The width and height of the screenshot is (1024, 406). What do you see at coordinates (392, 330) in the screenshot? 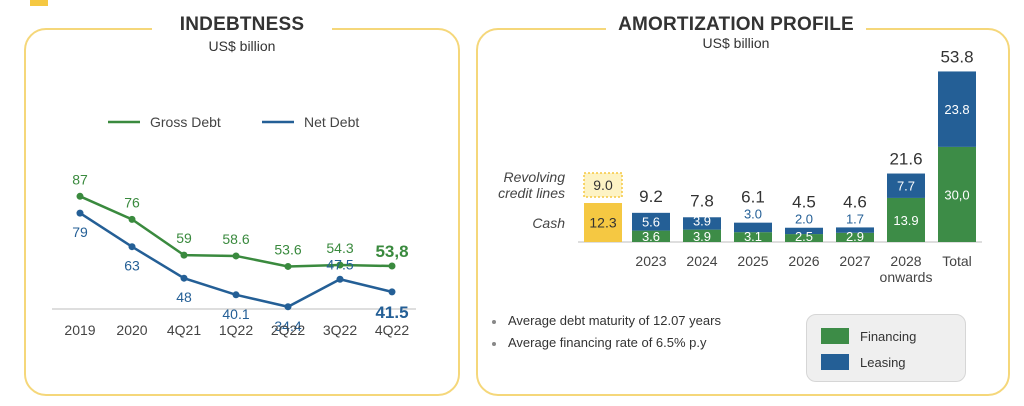
I see `x-tick-label: 4Q22` at bounding box center [392, 330].